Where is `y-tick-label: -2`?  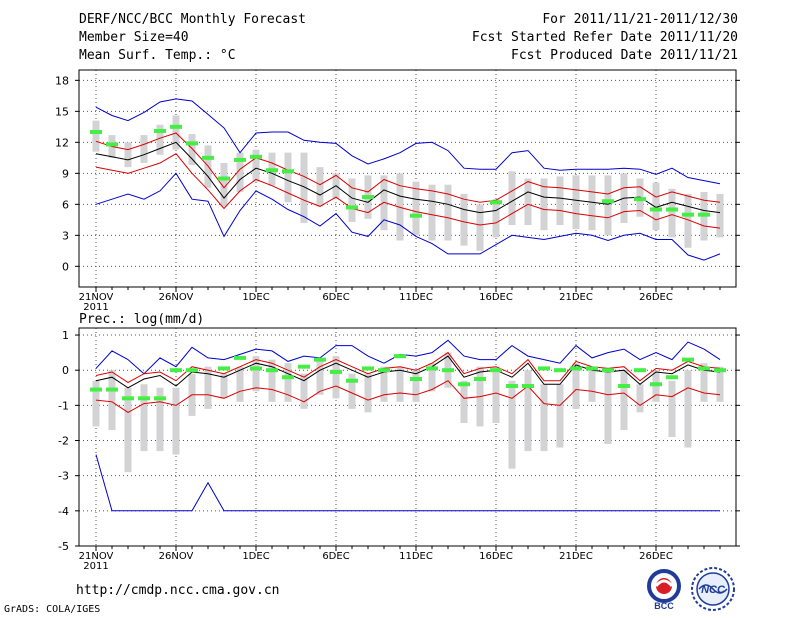
y-tick-label: -2 is located at coordinates (63, 441).